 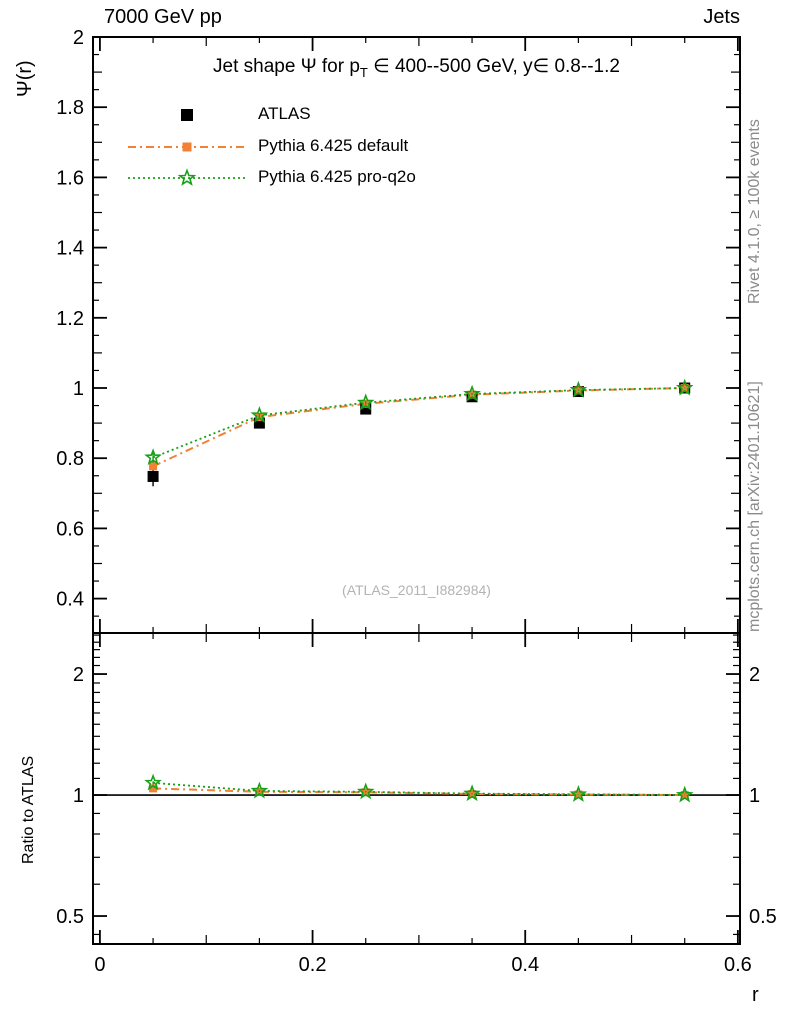 I want to click on legend-markers, so click(x=187, y=147).